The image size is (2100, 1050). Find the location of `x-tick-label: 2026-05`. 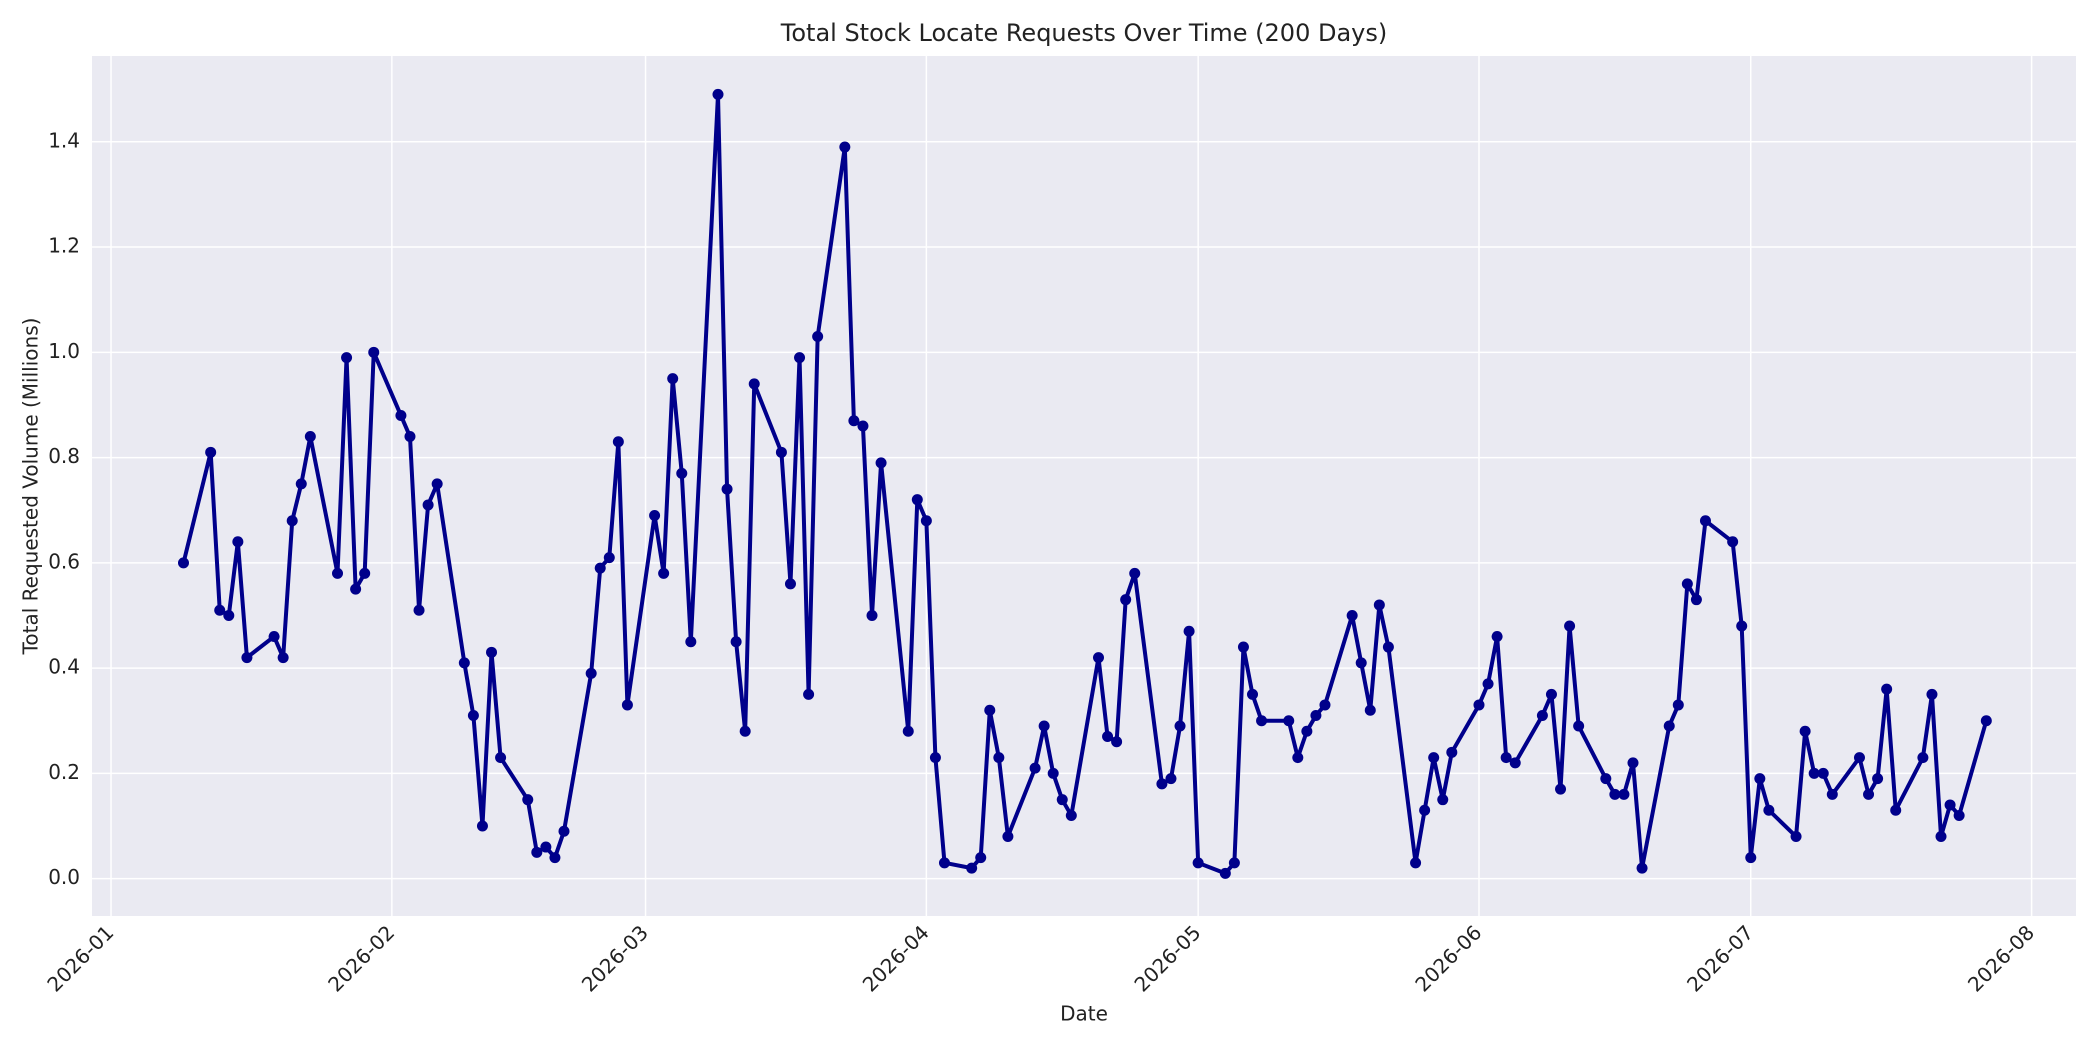

x-tick-label: 2026-05 is located at coordinates (1168, 958).